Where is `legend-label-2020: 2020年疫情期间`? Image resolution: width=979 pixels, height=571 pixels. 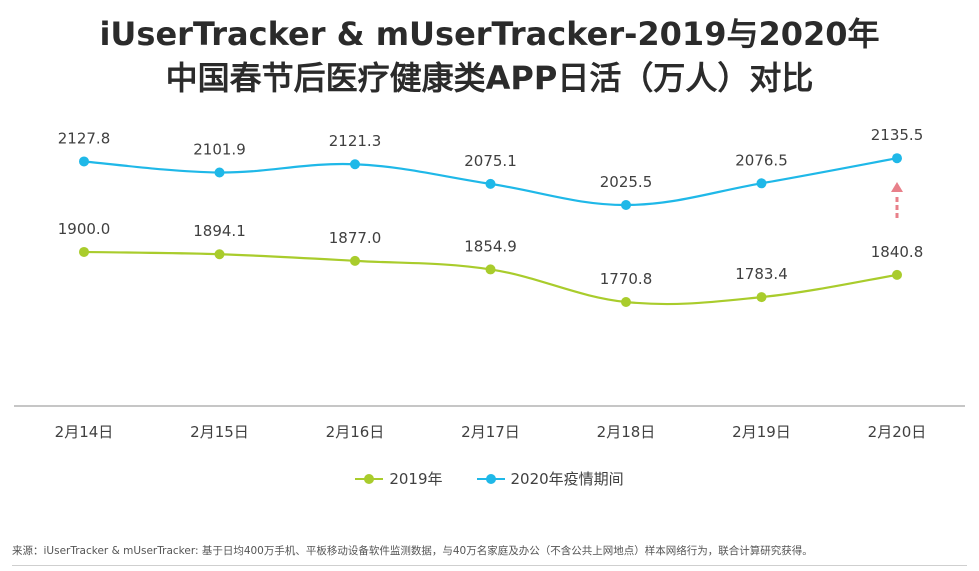
legend-label-2020: 2020年疫情期间 is located at coordinates (567, 479).